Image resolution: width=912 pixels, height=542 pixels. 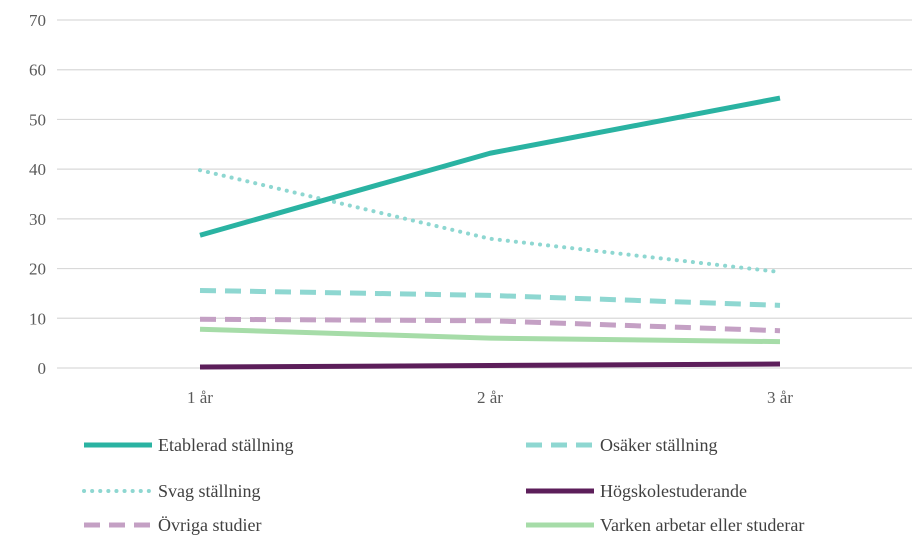 I want to click on x-tick-label: 3 år, so click(x=780, y=397).